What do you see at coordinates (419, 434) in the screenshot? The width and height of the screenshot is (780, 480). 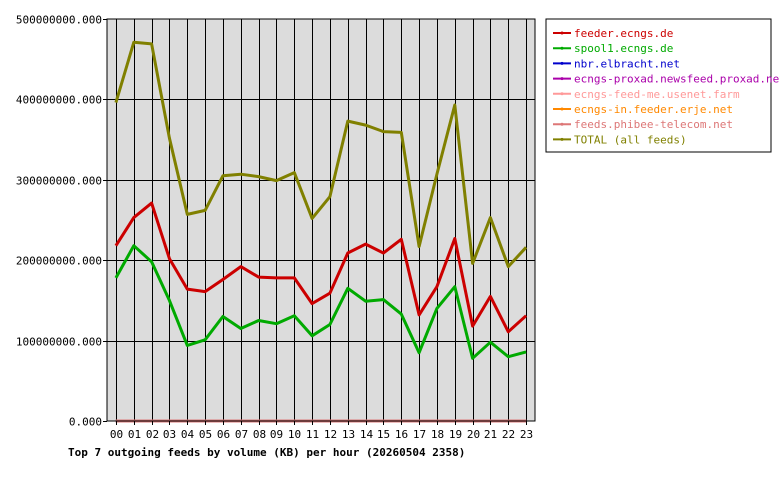 I see `x-tick-label: 17` at bounding box center [419, 434].